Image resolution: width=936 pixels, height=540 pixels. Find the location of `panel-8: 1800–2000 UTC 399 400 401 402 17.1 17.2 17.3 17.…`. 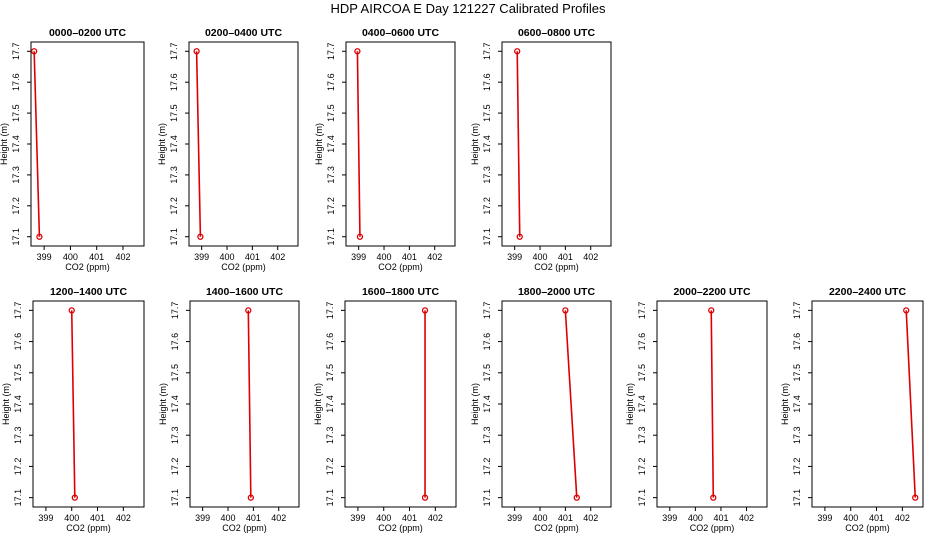

panel-8: 1800–2000 UTC 399 400 401 402 17.1 17.2 17.3 17.… is located at coordinates (541, 409).